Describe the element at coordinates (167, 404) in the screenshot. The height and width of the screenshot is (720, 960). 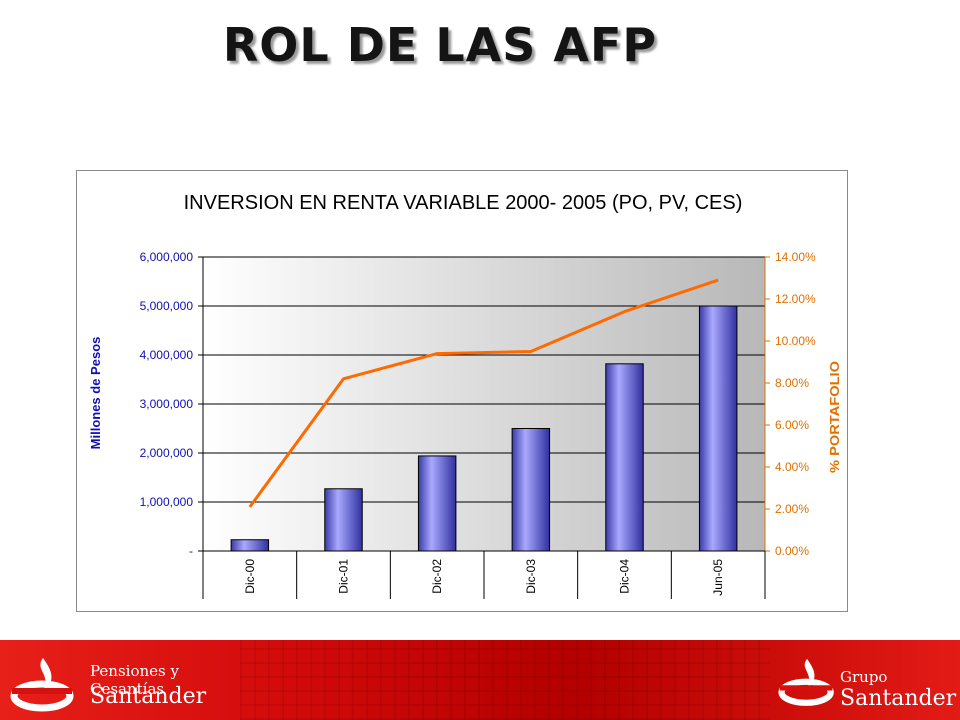
I see `y-tick-label: 3,000,000` at that location.